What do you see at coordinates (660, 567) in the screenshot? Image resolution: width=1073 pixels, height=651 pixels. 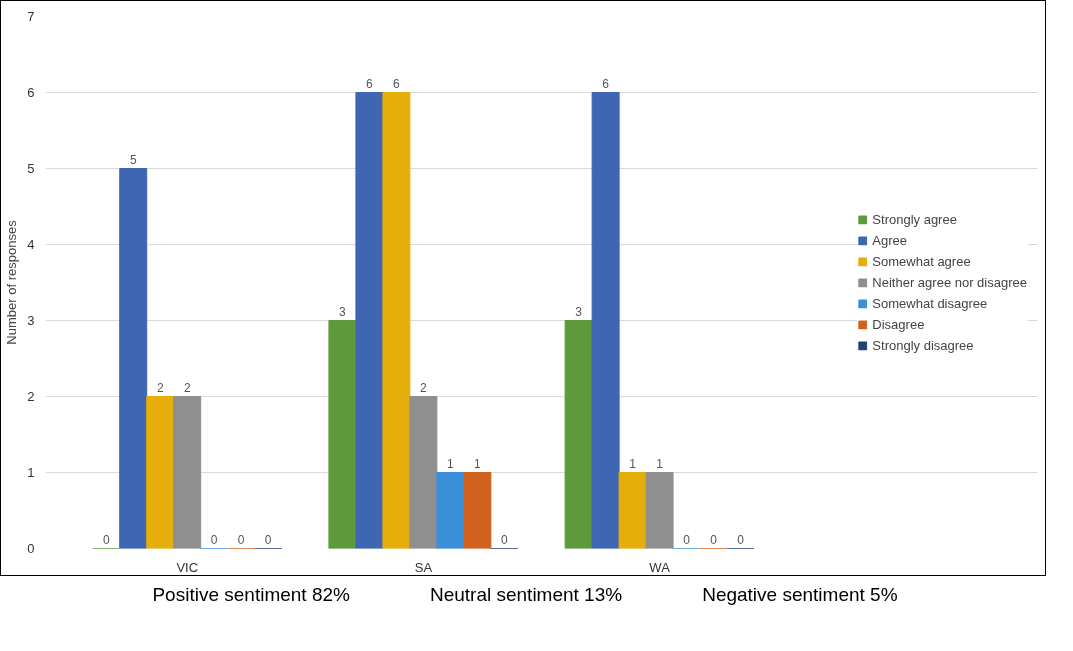 I see `x-tick-label: WA` at bounding box center [660, 567].